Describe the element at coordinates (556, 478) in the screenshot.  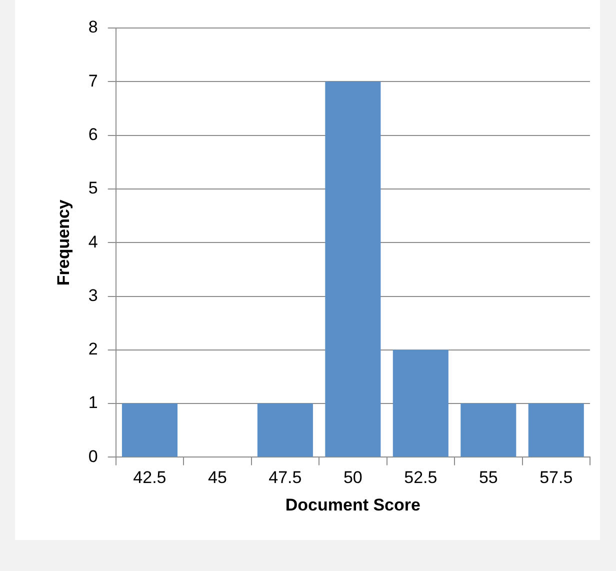
I see `x-tick-label: 57.5` at that location.